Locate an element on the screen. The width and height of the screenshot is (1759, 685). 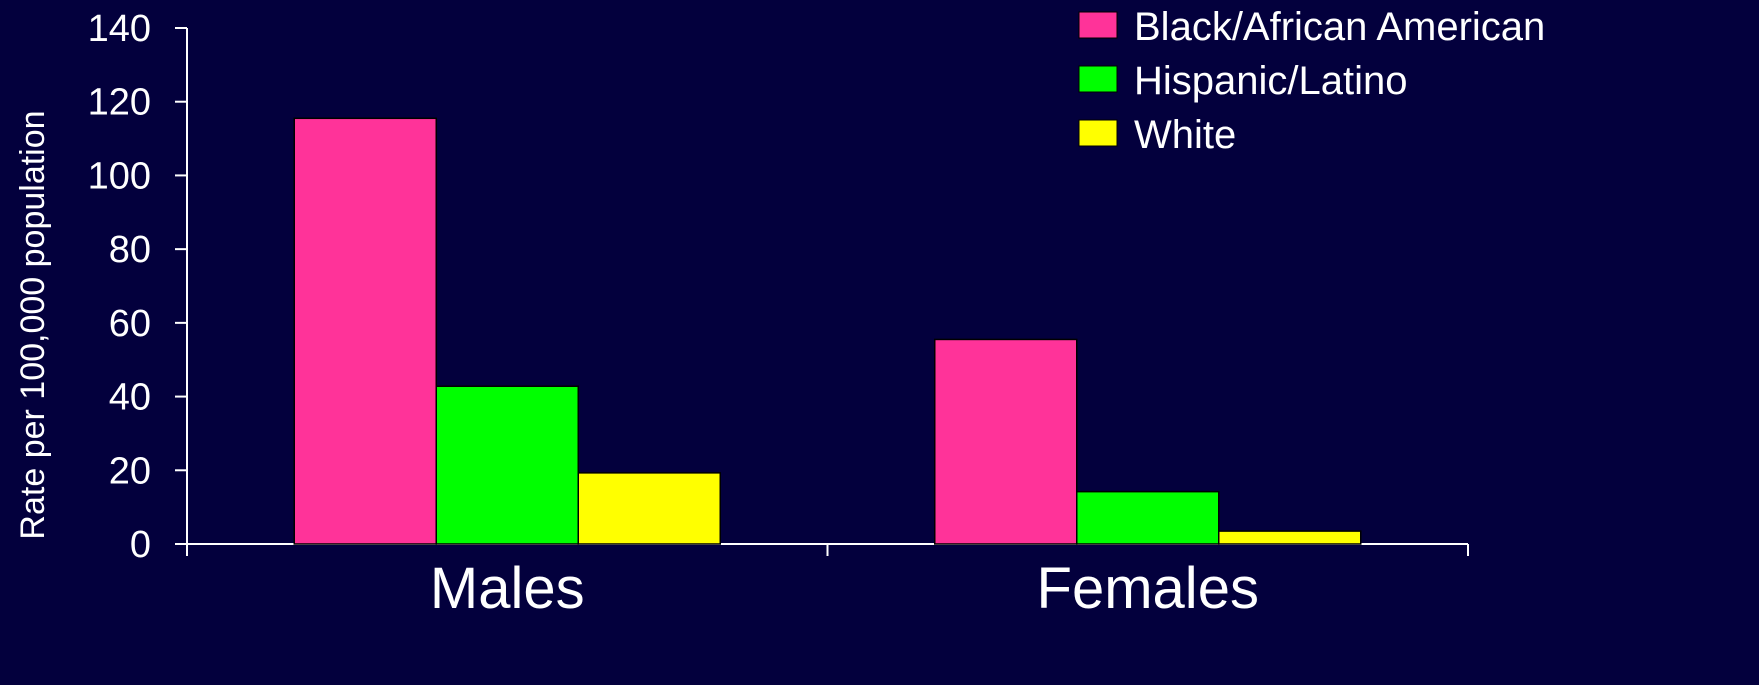
category-labels: Males Females is located at coordinates (844, 588).